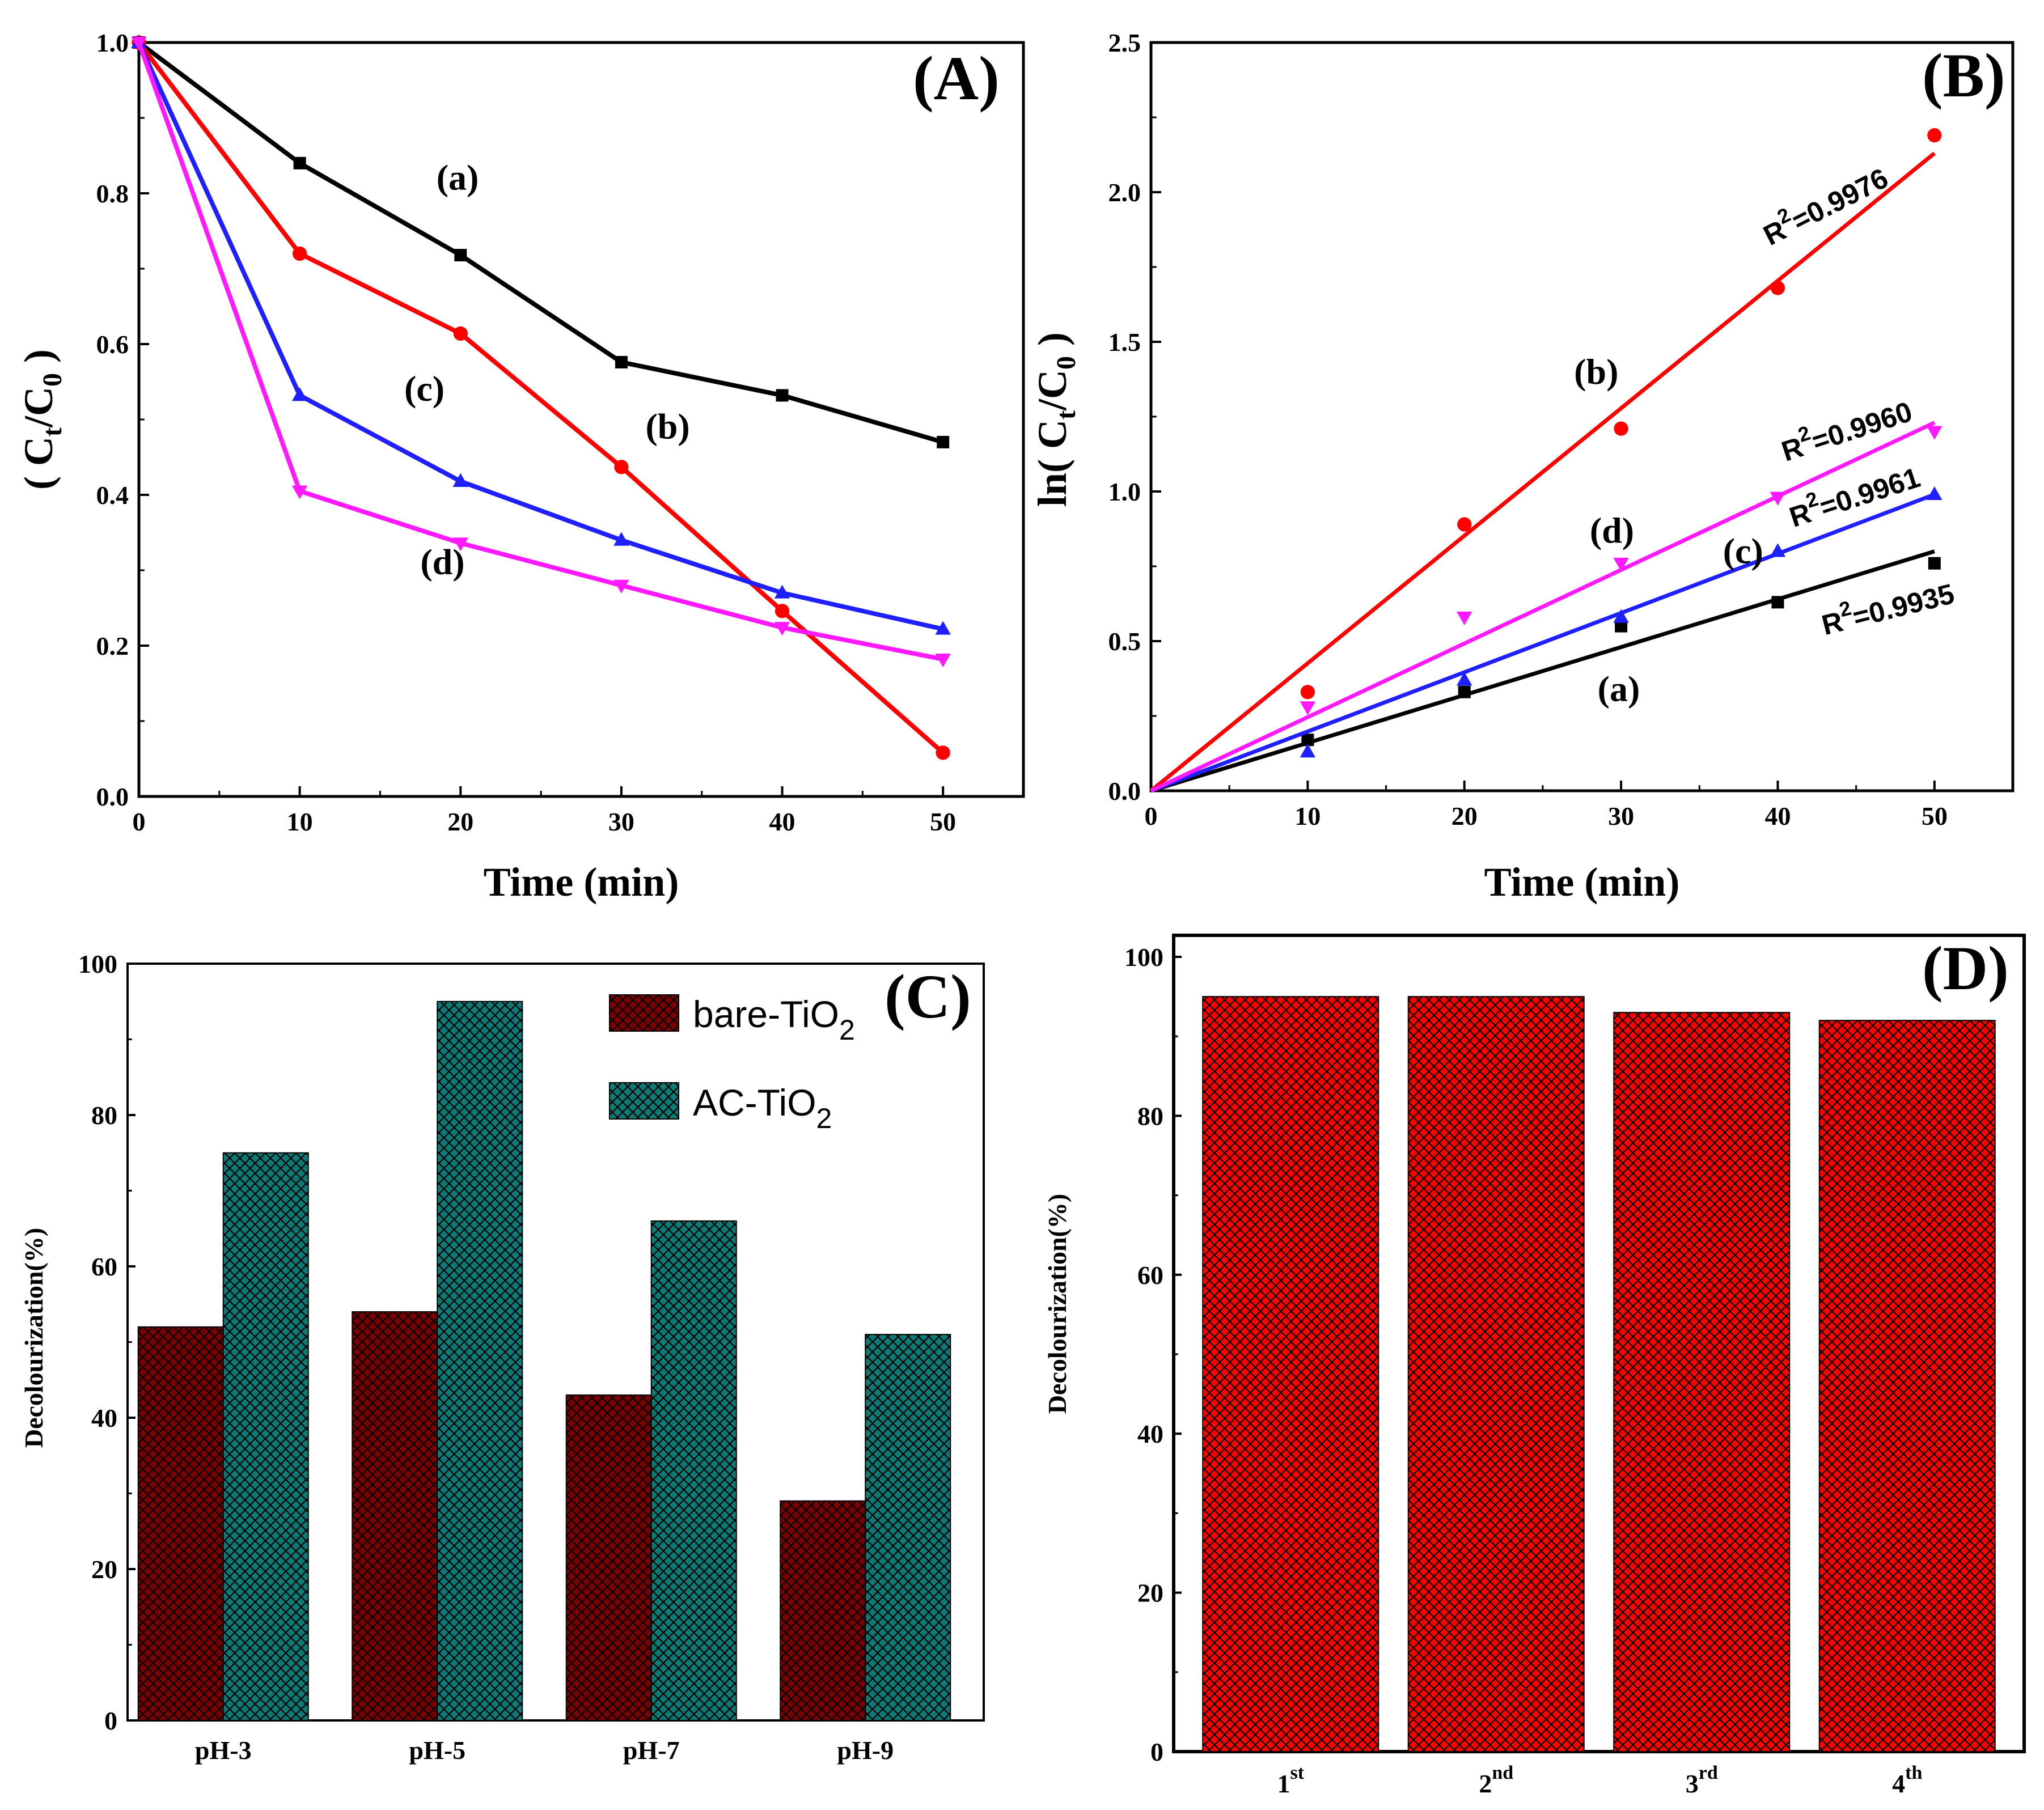 This screenshot has width=2044, height=1810. What do you see at coordinates (1743, 551) in the screenshot?
I see `curve-label: (c)` at bounding box center [1743, 551].